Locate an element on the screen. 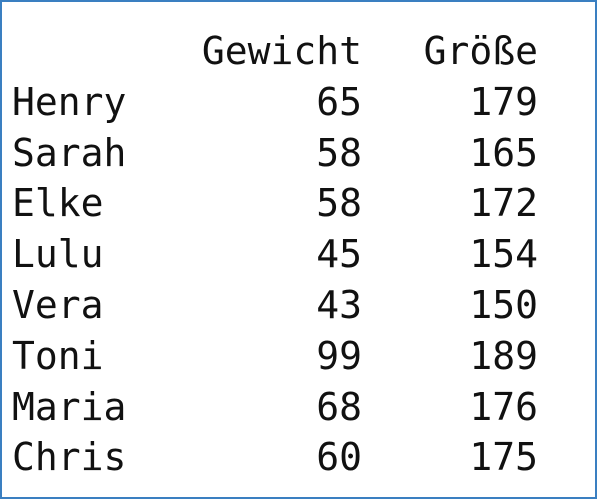 This screenshot has height=499, width=597. groesse-value: 176 is located at coordinates (503, 406).